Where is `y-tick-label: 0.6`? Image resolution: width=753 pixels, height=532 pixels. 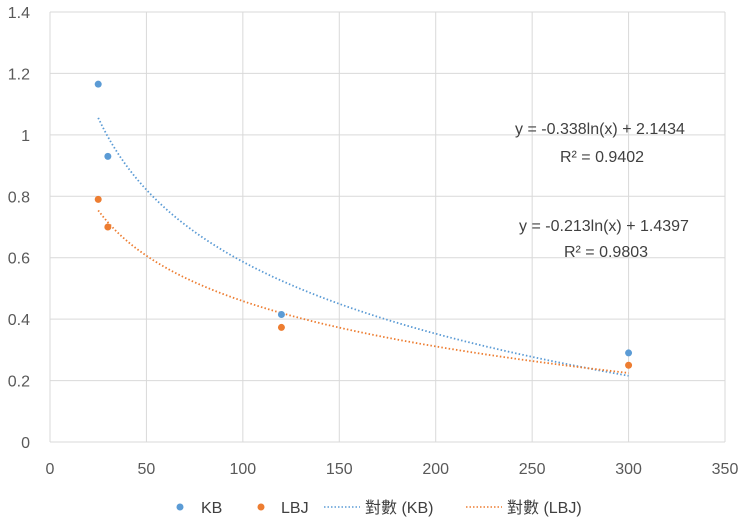
y-tick-label: 0.6 is located at coordinates (19, 259).